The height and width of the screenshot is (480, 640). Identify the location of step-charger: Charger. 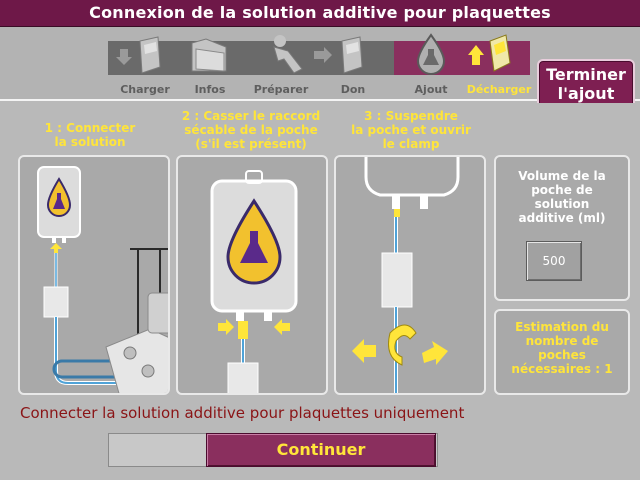
(145, 62).